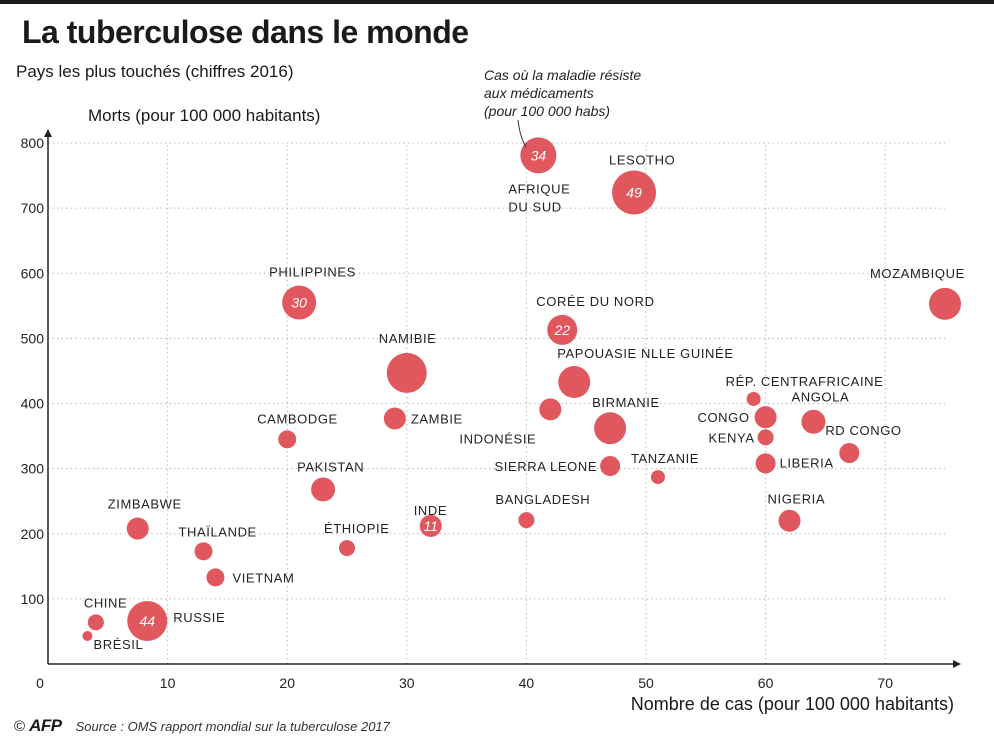 Image resolution: width=994 pixels, height=749 pixels. What do you see at coordinates (40, 683) in the screenshot?
I see `x-tick-label: 0` at bounding box center [40, 683].